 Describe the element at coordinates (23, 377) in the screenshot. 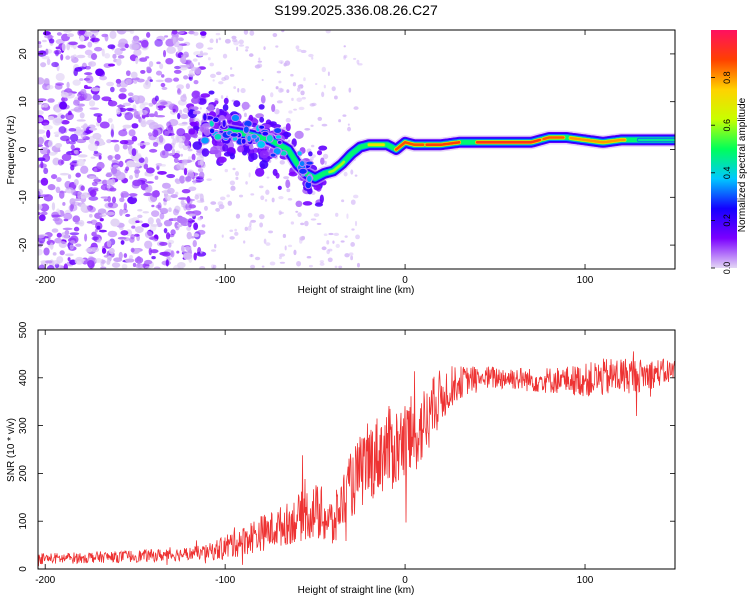

I see `snr-y-tick-label: 400` at that location.